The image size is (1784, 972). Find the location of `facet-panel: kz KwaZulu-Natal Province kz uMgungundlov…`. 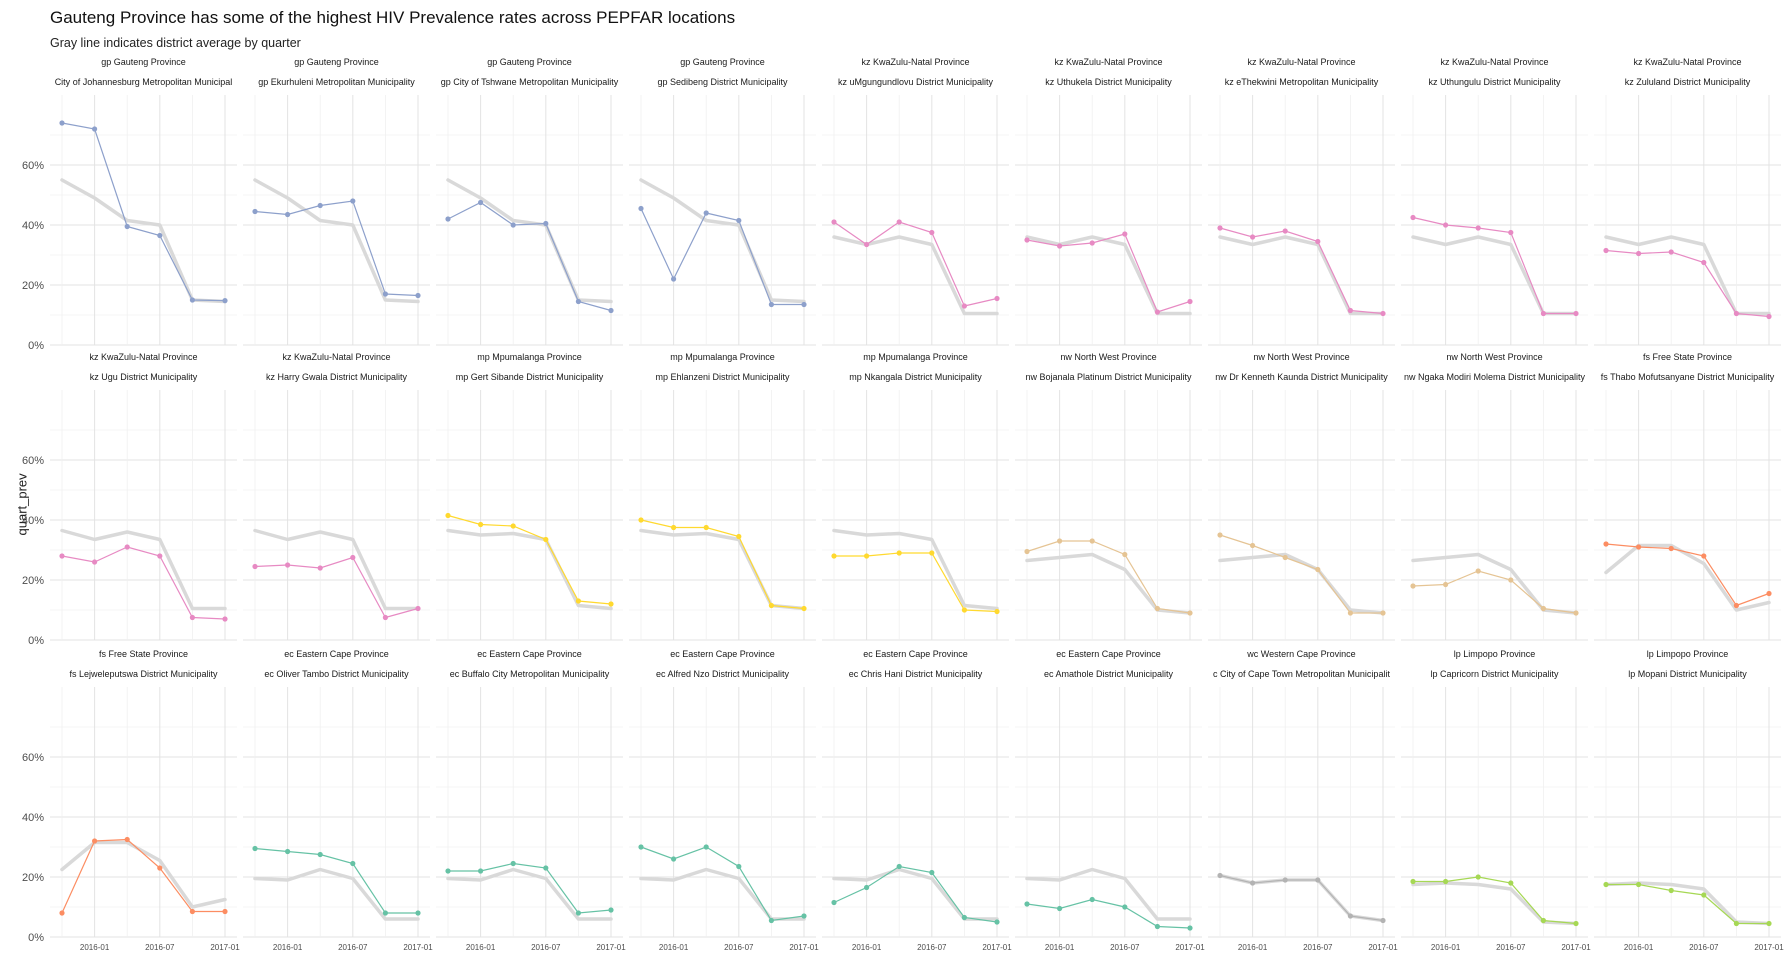

facet-panel: kz KwaZulu-Natal Province kz uMgungundlov… is located at coordinates (915, 201).